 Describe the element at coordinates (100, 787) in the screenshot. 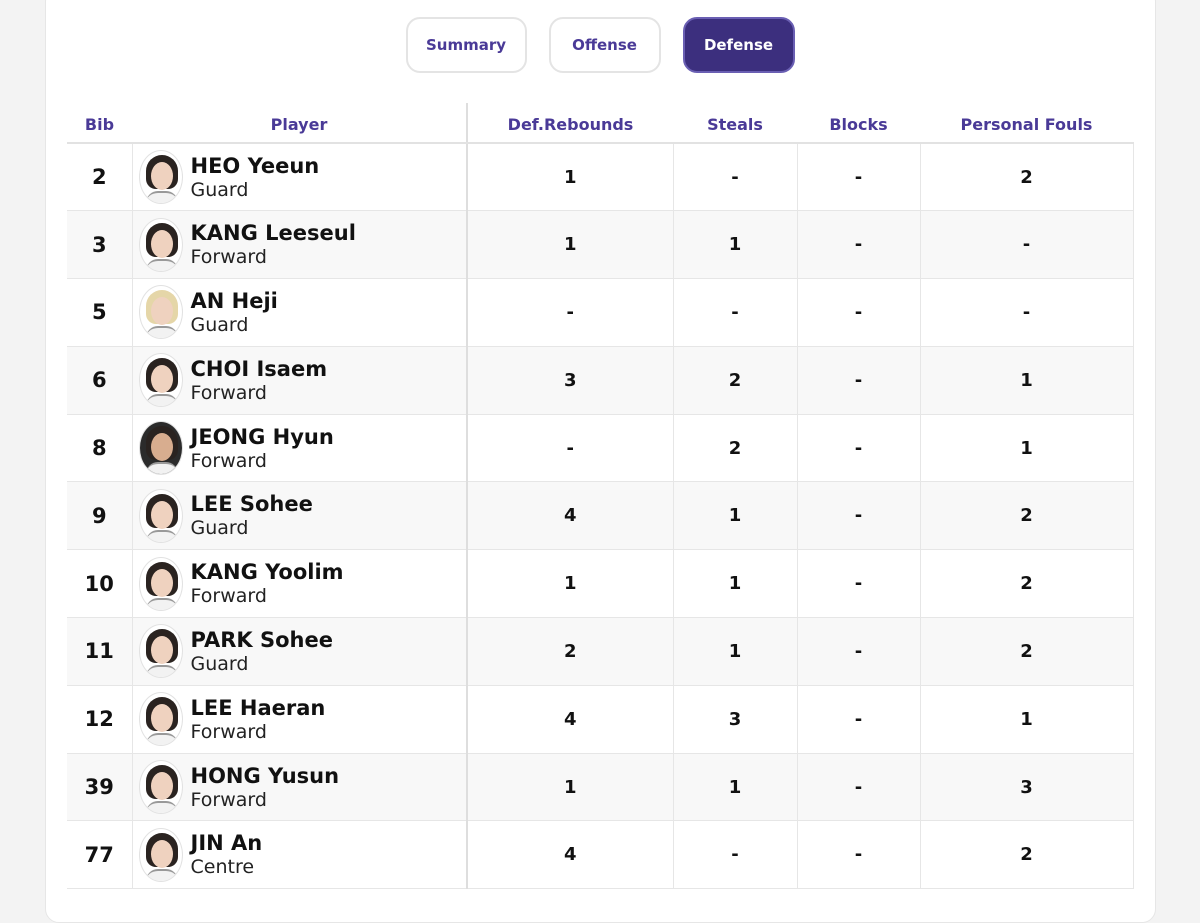

I see `bib-number: 39` at that location.